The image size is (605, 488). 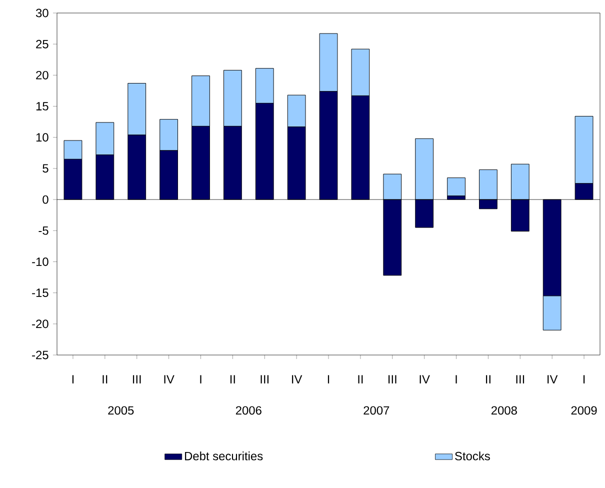 What do you see at coordinates (472, 456) in the screenshot?
I see `legend-label: Stocks` at bounding box center [472, 456].